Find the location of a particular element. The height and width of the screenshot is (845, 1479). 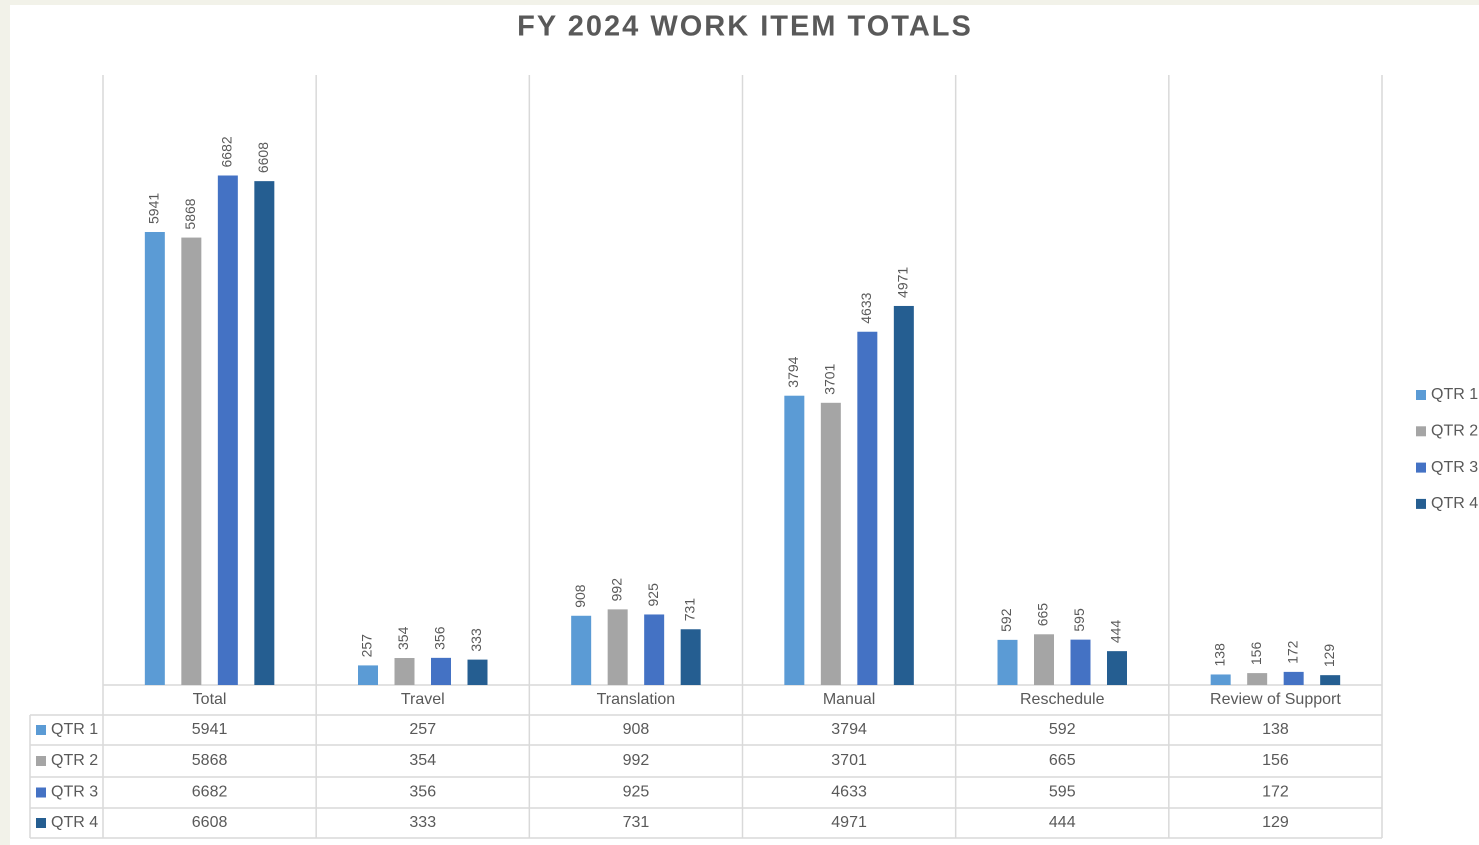

legend-label: QTR 1 is located at coordinates (1454, 394).